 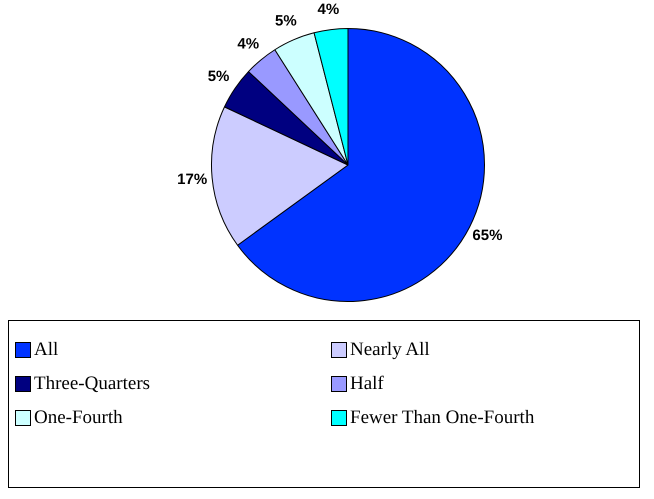 What do you see at coordinates (390, 350) in the screenshot?
I see `legend-label: Nearly All` at bounding box center [390, 350].